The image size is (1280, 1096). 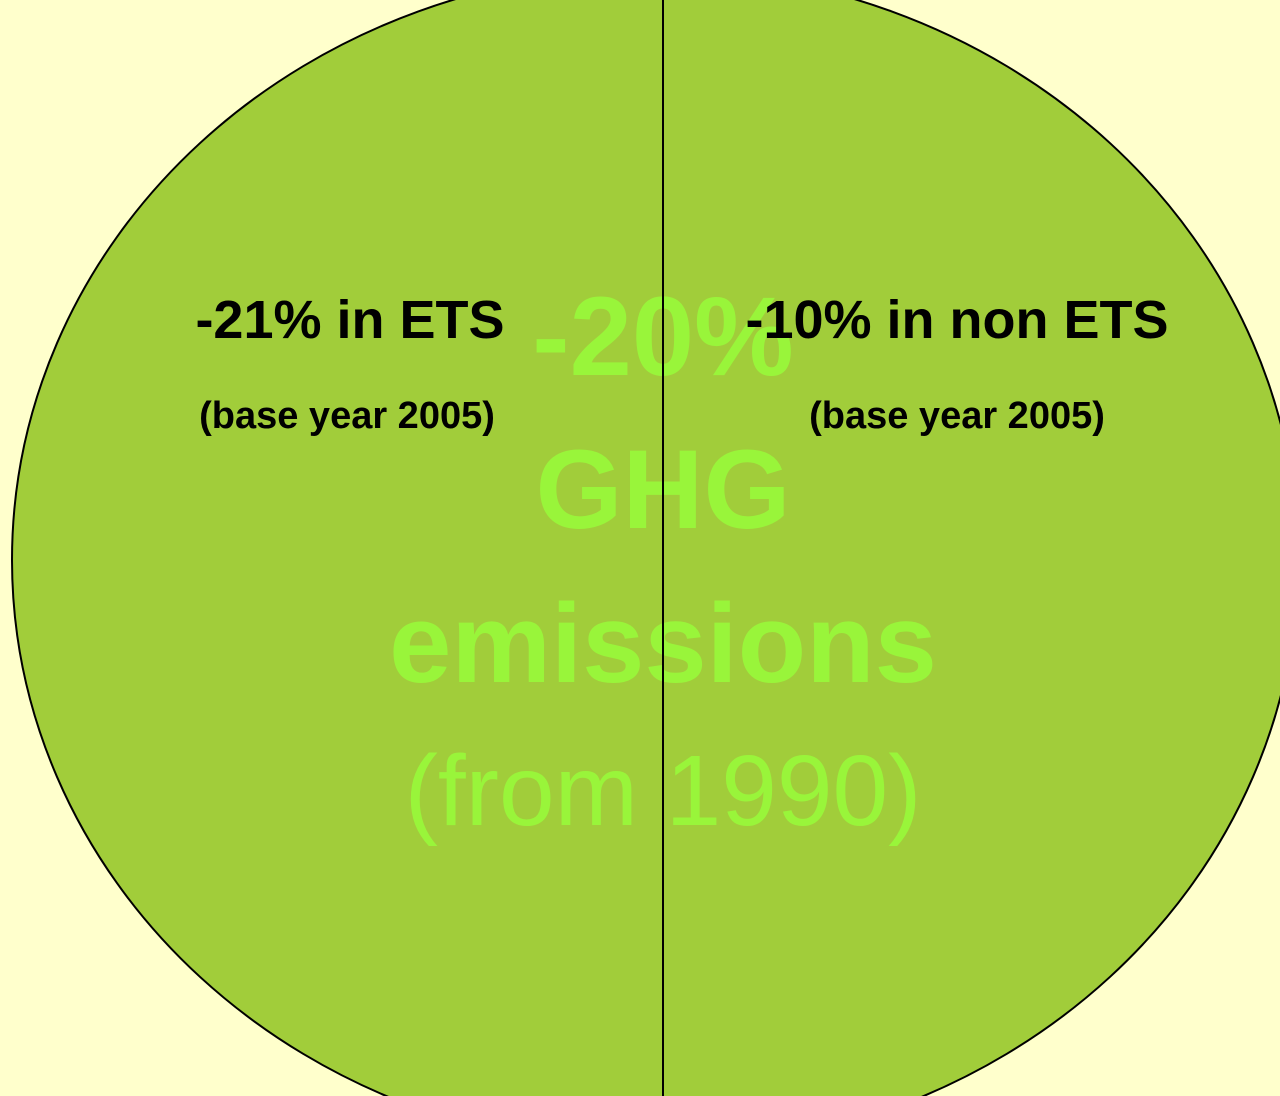 What do you see at coordinates (349, 320) in the screenshot?
I see `left-title: -21% in ETS` at bounding box center [349, 320].